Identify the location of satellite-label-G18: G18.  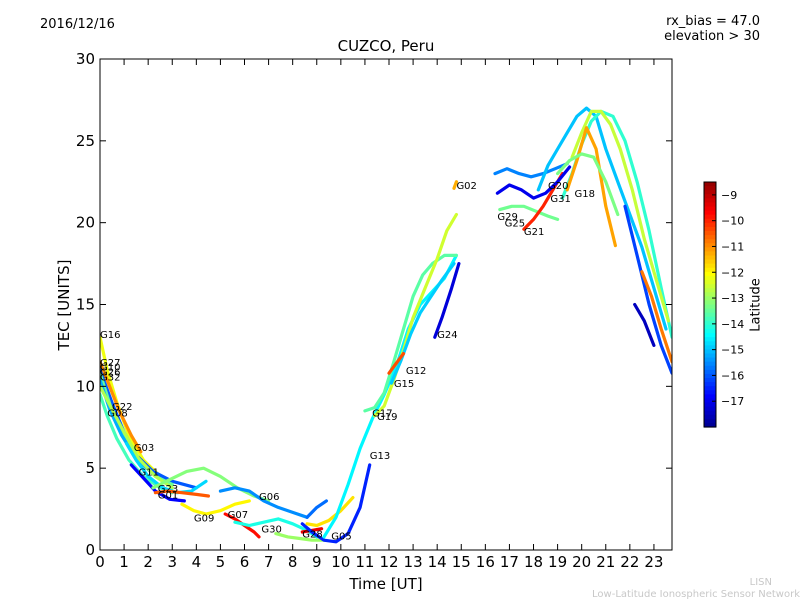
(584, 194).